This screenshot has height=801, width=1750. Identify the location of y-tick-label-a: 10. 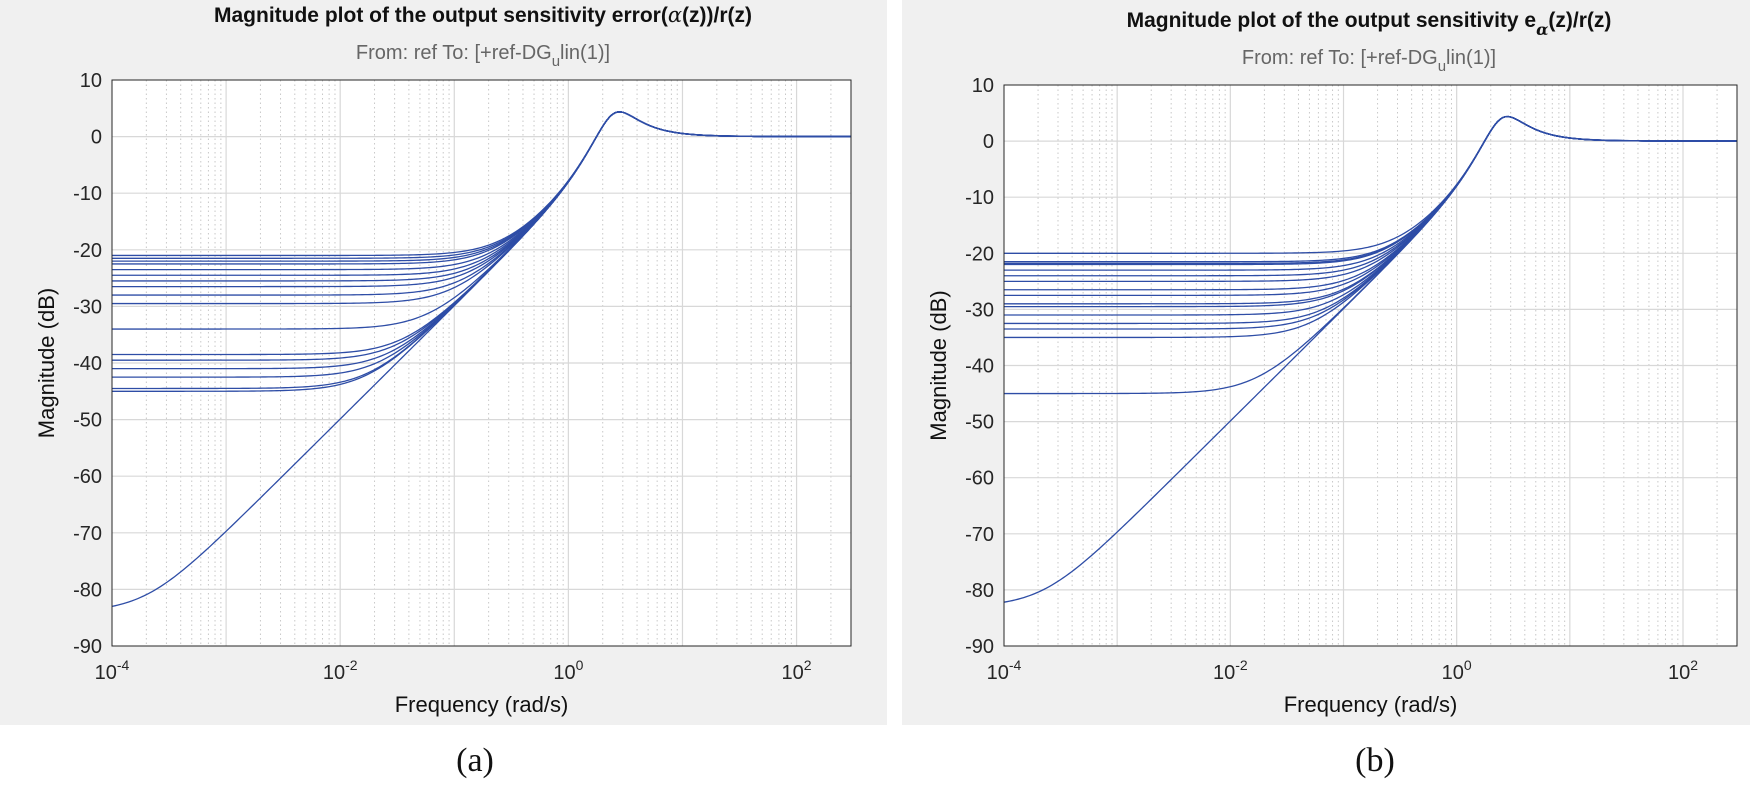
(91, 81).